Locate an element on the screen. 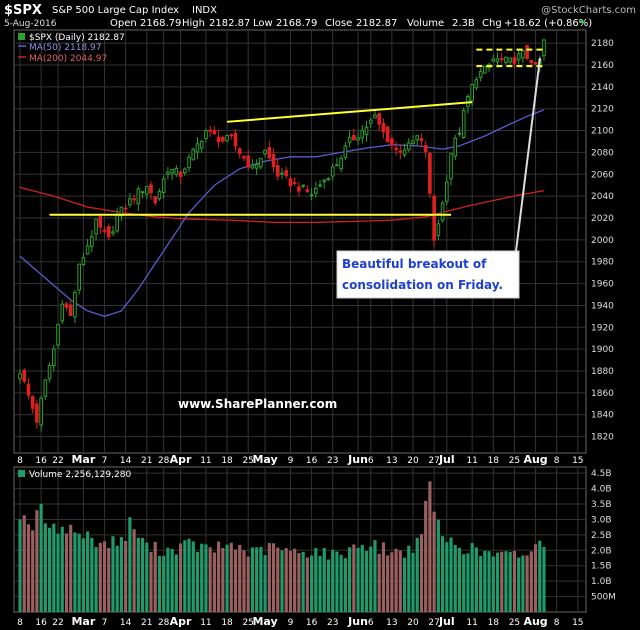  index-name: S&P 500 Large Cap Index is located at coordinates (115, 10).